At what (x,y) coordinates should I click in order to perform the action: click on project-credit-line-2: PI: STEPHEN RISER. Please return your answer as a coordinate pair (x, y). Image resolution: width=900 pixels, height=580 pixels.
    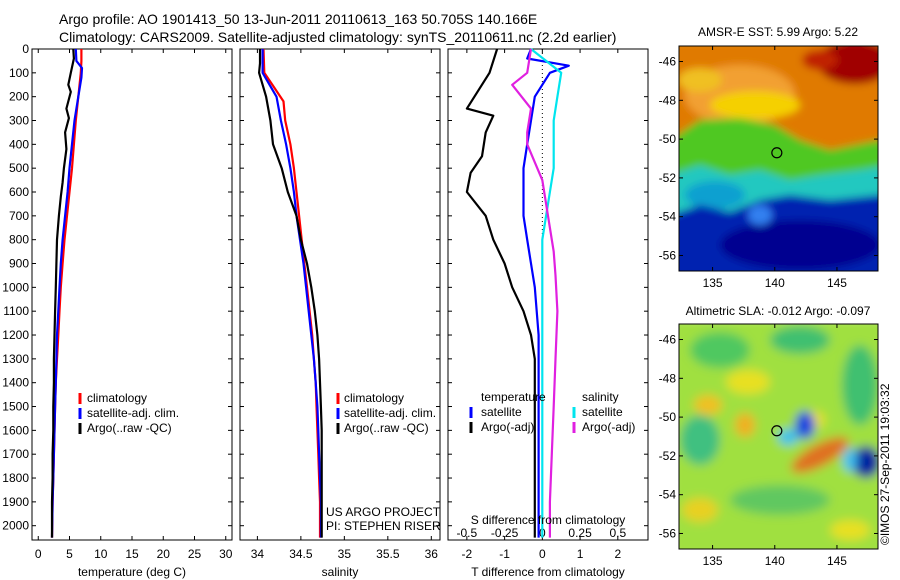
    Looking at the image, I should click on (383, 526).